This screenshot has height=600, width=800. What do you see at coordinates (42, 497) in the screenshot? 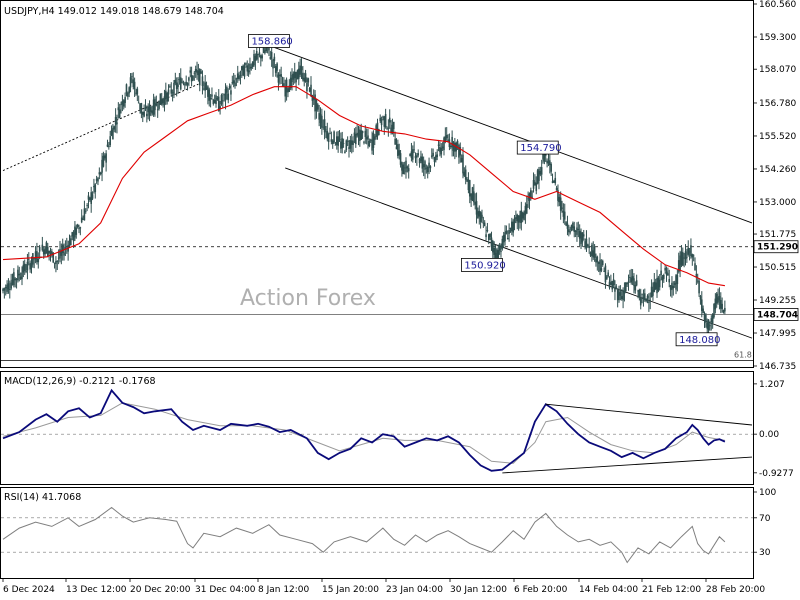
I see `rsi-header: RSI(14) 41.7068` at bounding box center [42, 497].